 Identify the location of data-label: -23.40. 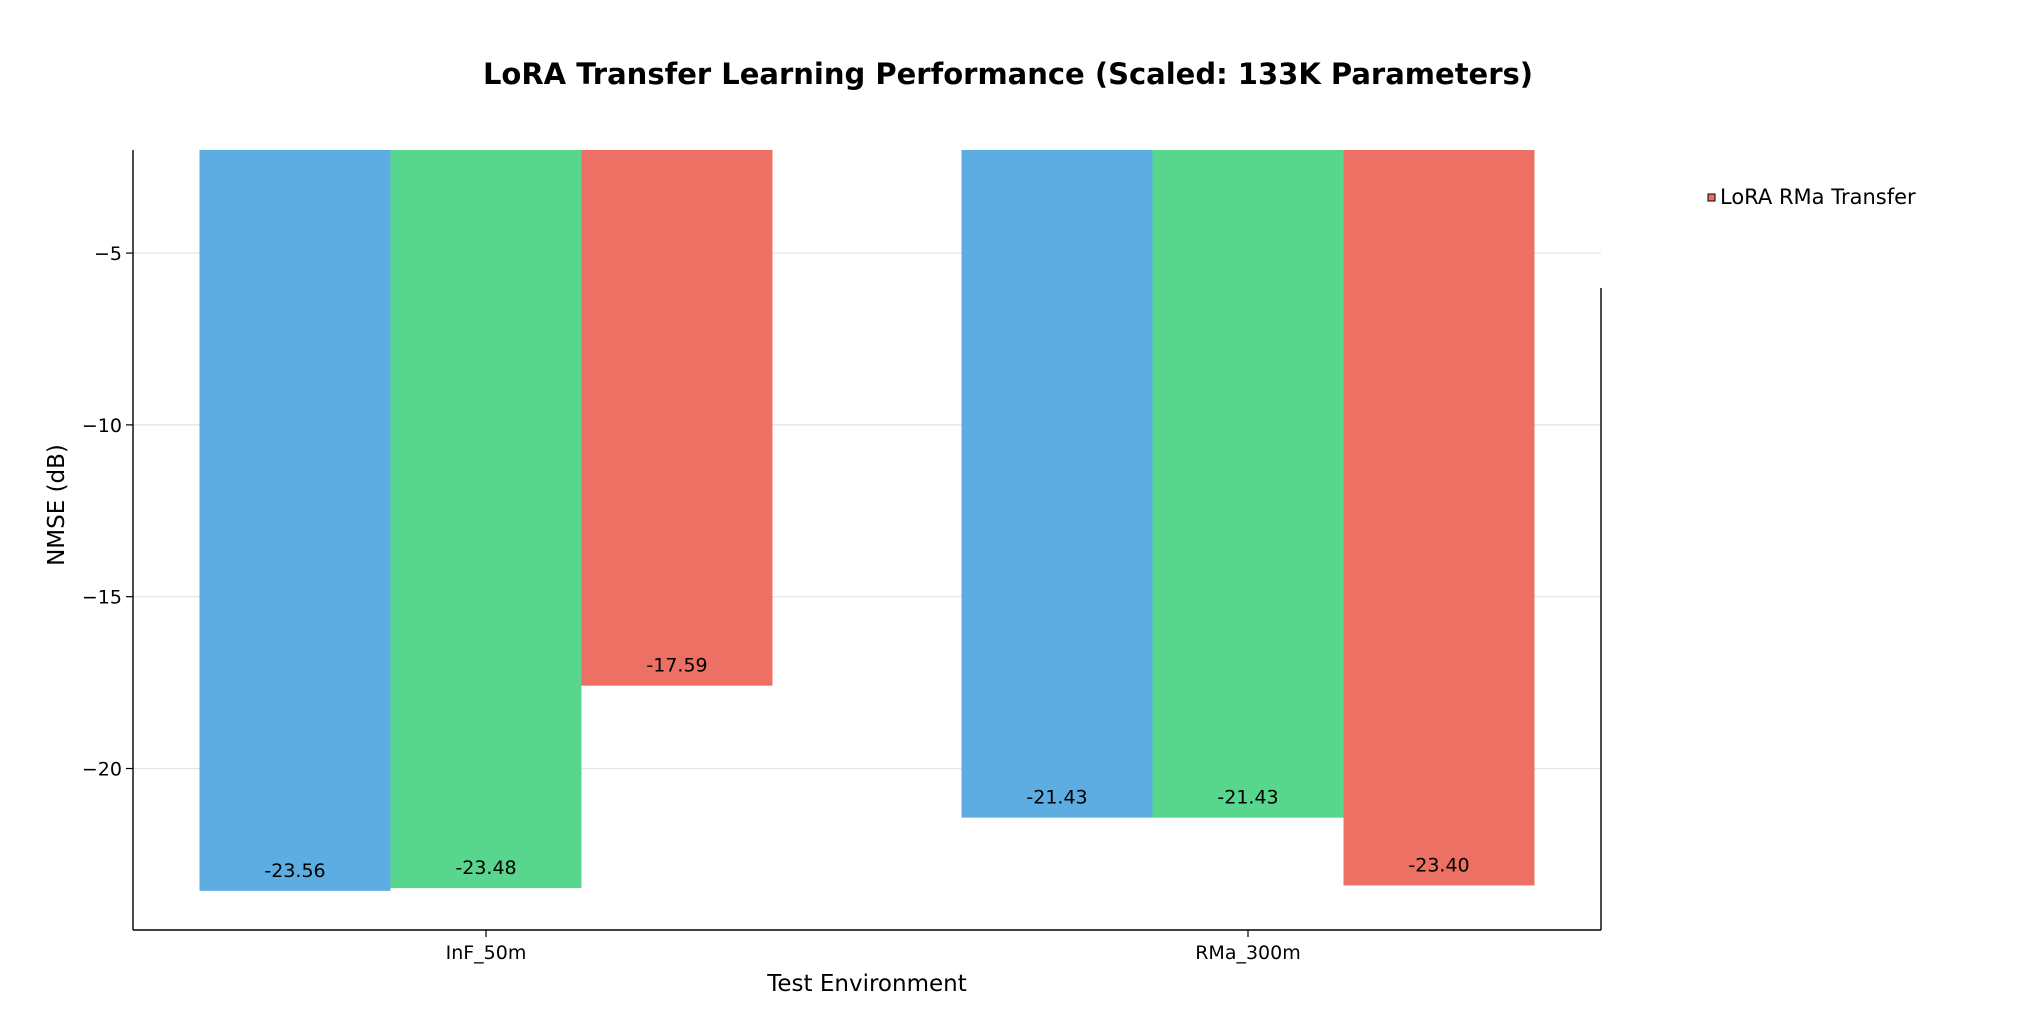
(1438, 865).